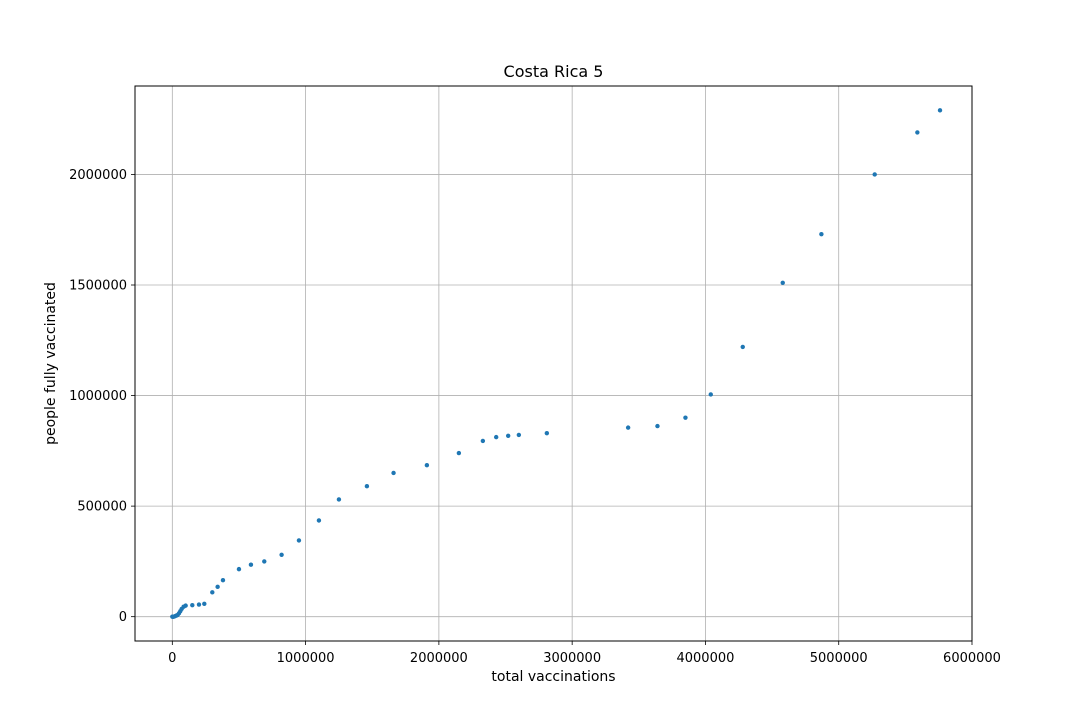 This screenshot has width=1080, height=720. Describe the element at coordinates (123, 617) in the screenshot. I see `y-tick-label: 0` at that location.